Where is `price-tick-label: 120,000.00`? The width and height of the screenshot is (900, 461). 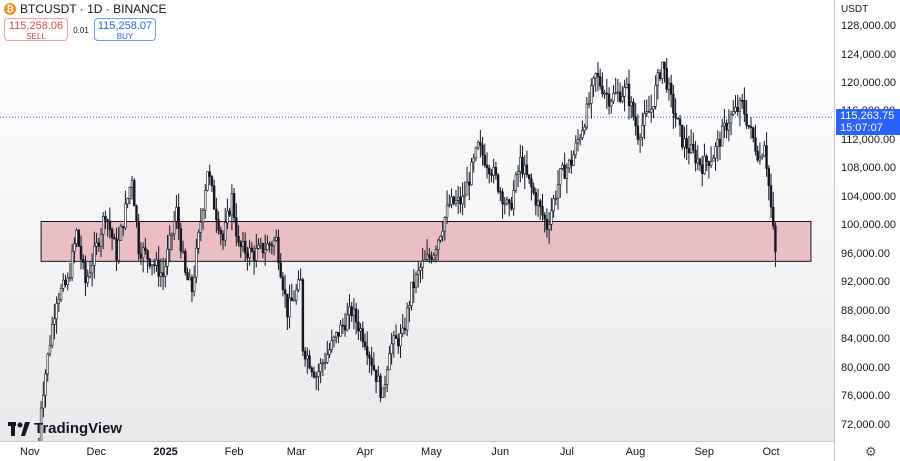
price-tick-label: 120,000.00 is located at coordinates (869, 82).